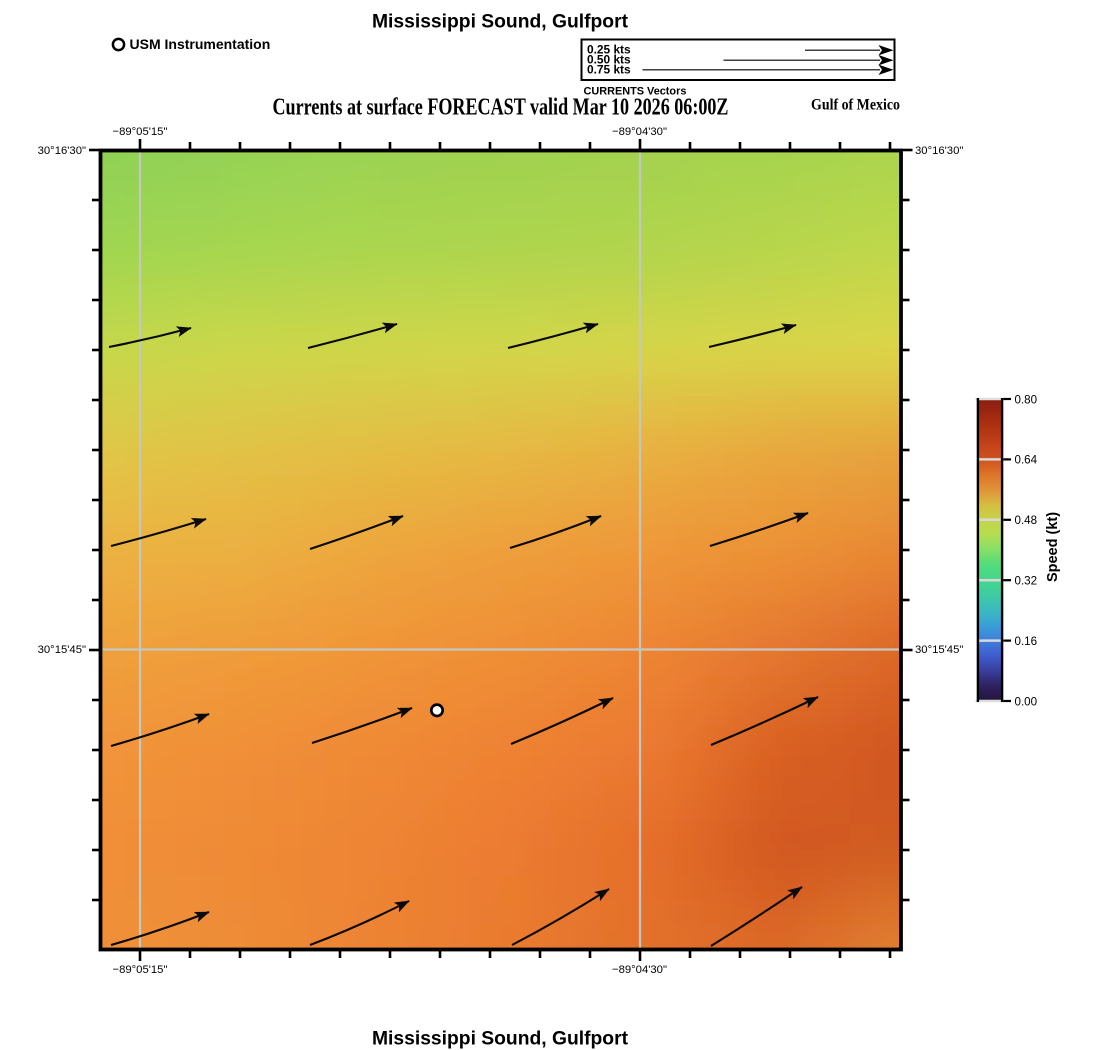  I want to click on svg-text: Speed (kt), so click(1053, 547).